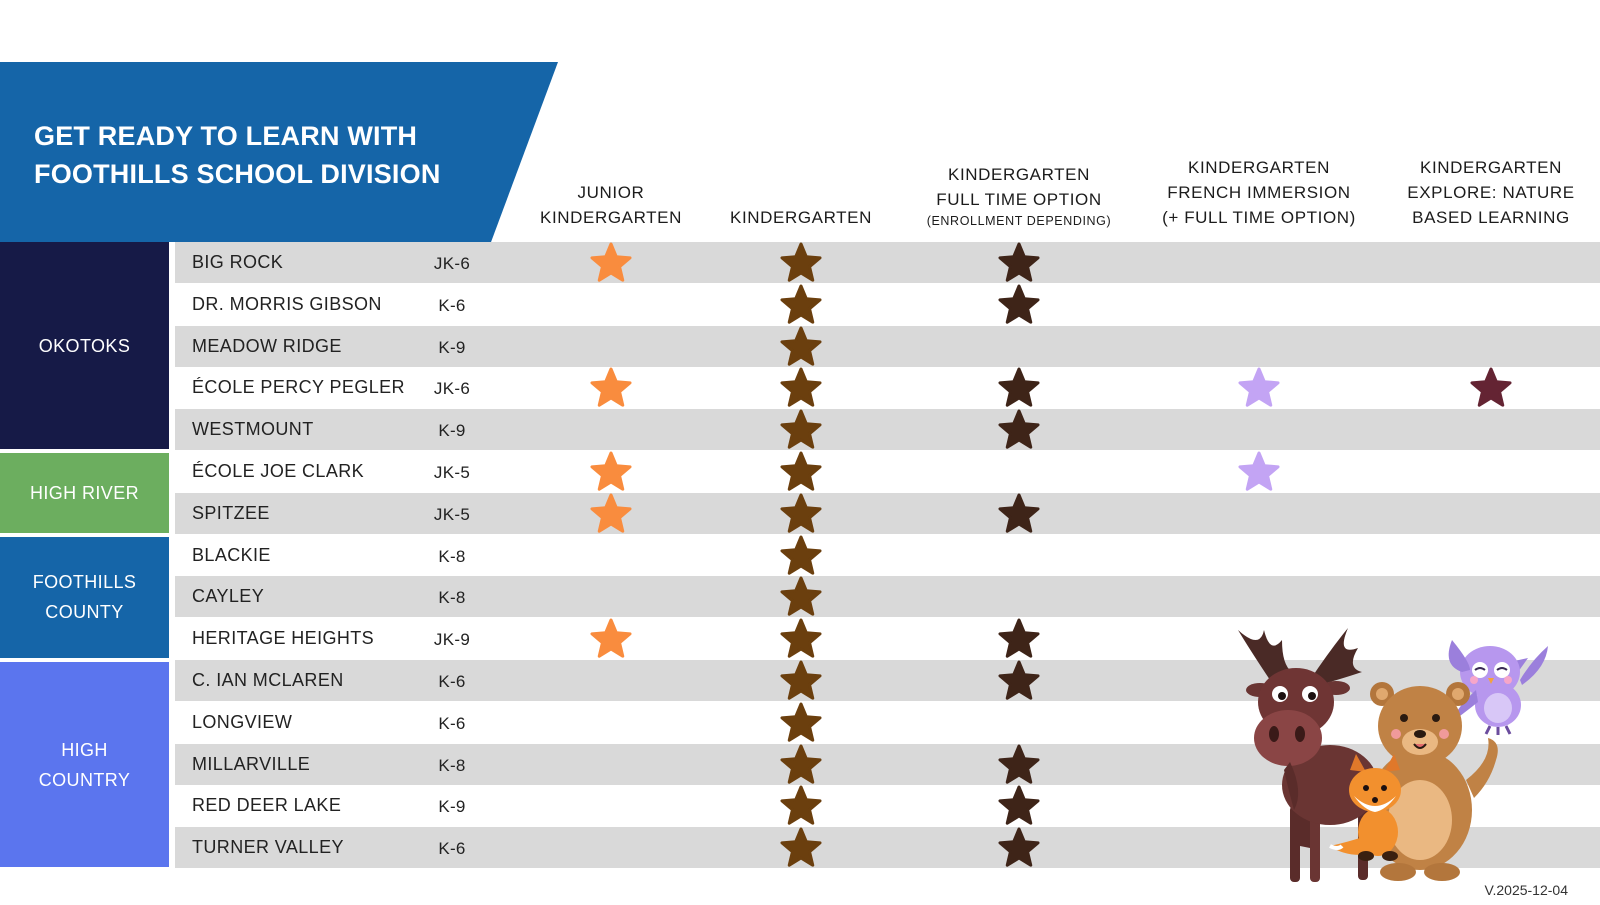 The height and width of the screenshot is (905, 1600). Describe the element at coordinates (887, 304) in the screenshot. I see `table-row: DR. MORRIS GIBSON K-6` at that location.